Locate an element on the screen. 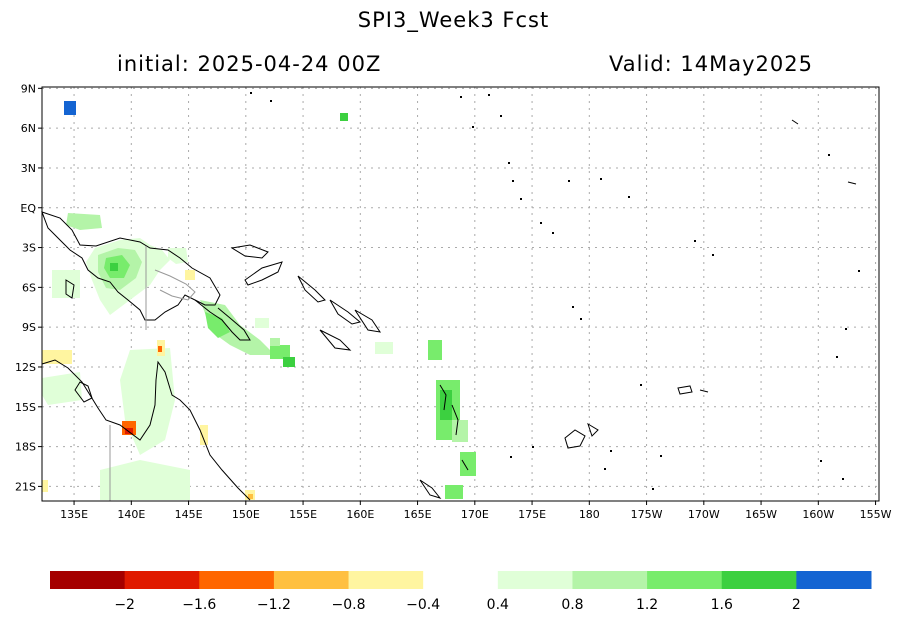 This screenshot has height=617, width=907. lon-label: 170W is located at coordinates (704, 514).